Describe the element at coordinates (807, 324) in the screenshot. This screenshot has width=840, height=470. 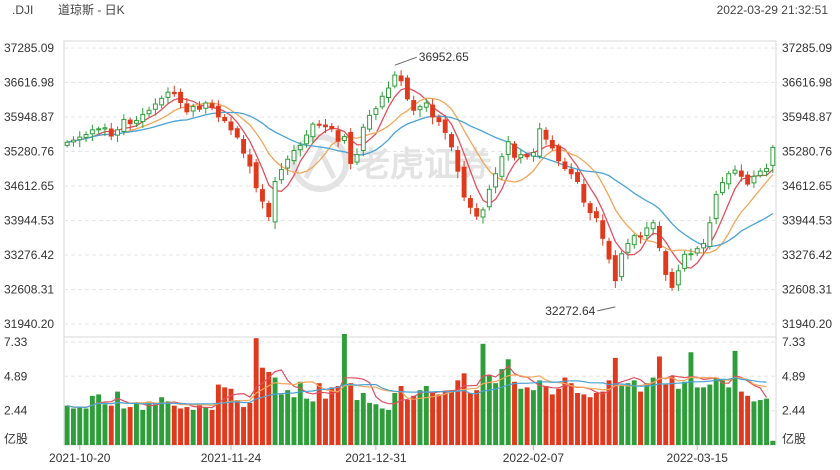
I see `price-tick-right: 31940.20` at that location.